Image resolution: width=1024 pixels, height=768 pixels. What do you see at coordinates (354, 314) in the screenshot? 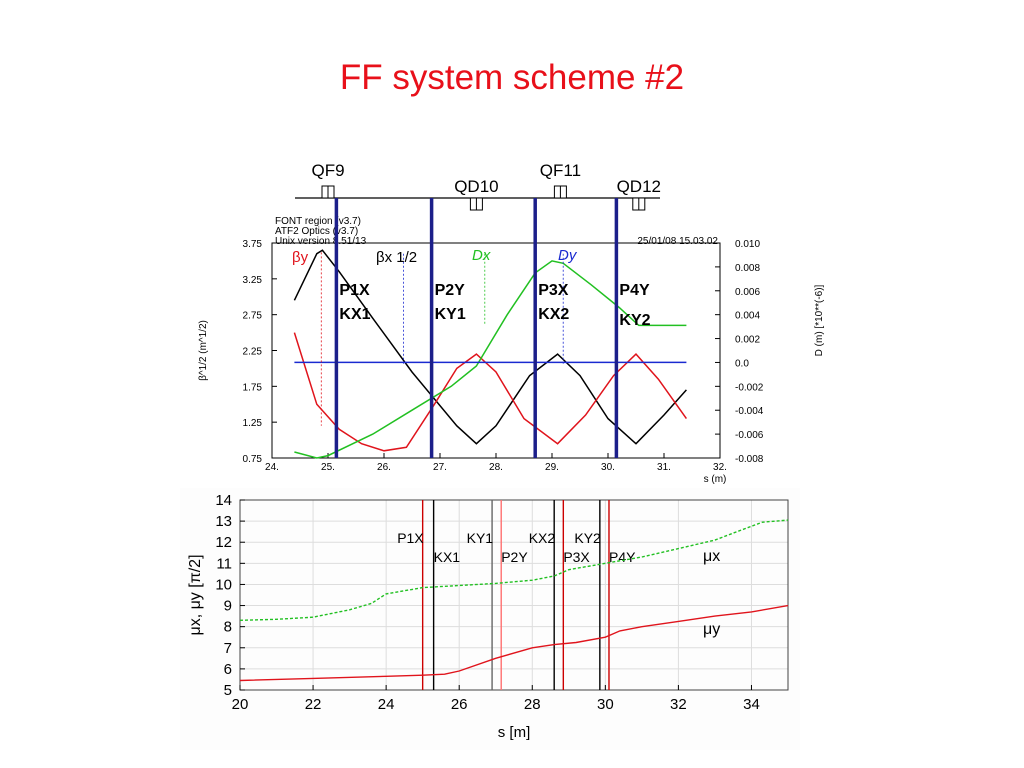
I see `bpm-label-kx1: KX1` at bounding box center [354, 314].